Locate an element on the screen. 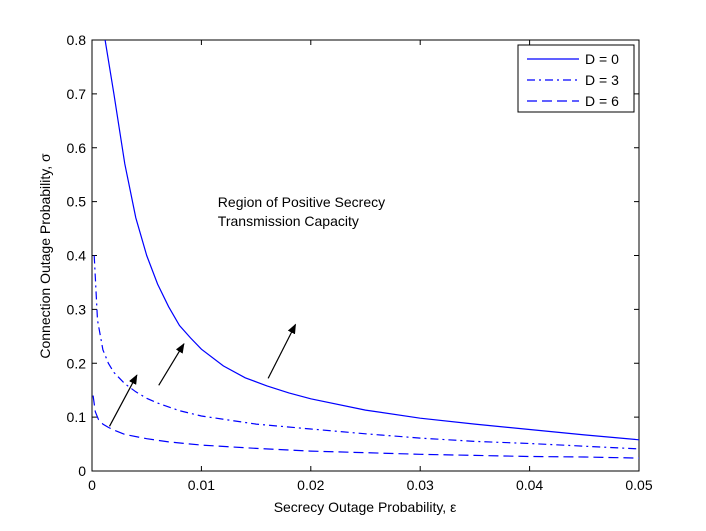  x-tick-label: 0.05 is located at coordinates (638, 485).